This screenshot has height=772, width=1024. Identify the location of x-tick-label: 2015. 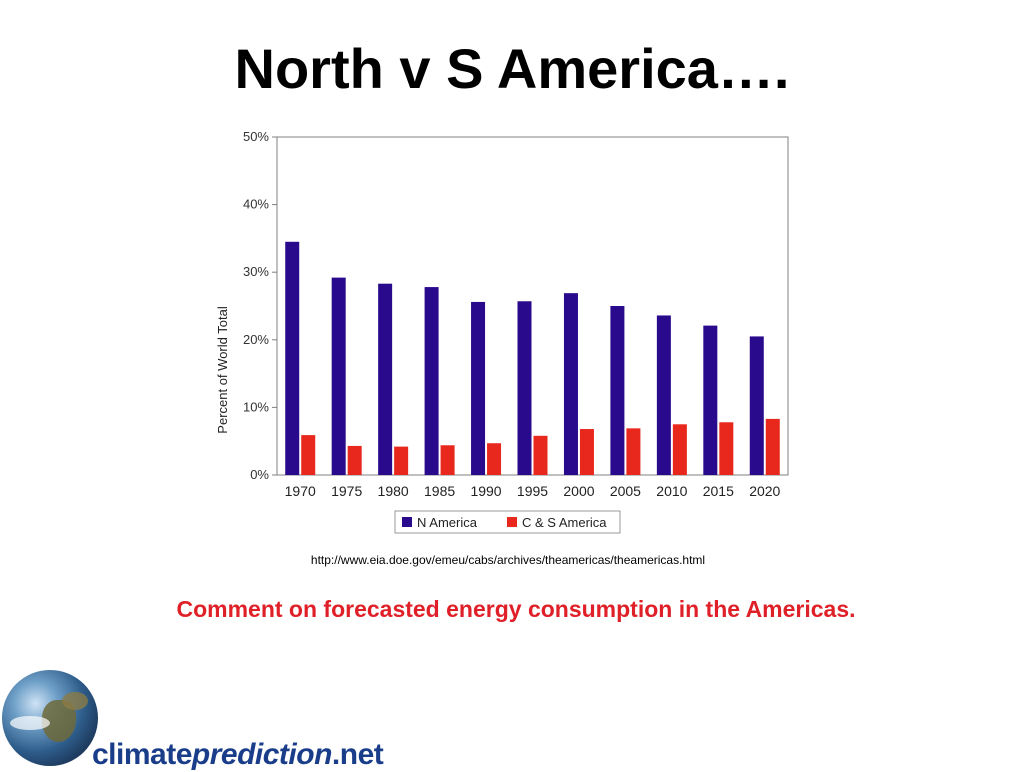
(718, 491).